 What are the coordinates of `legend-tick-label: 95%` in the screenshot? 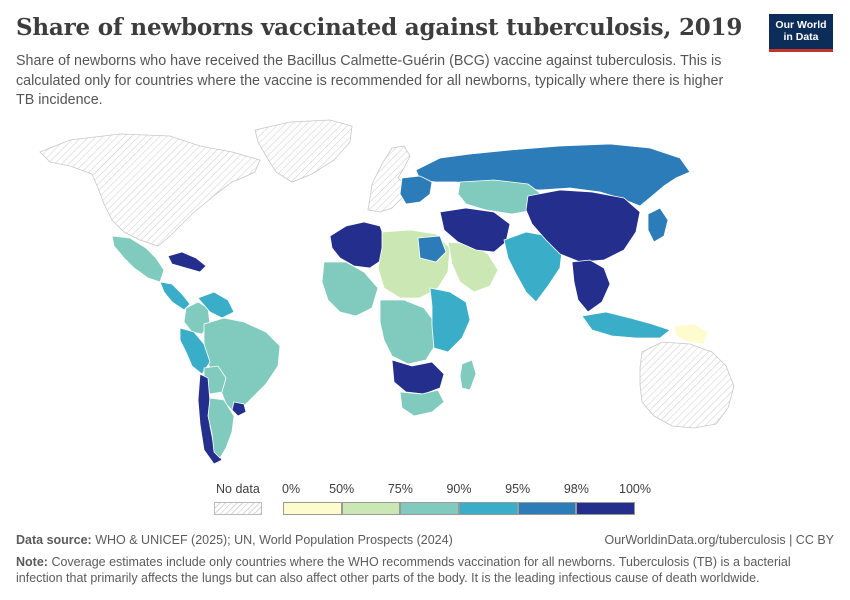 It's located at (518, 489).